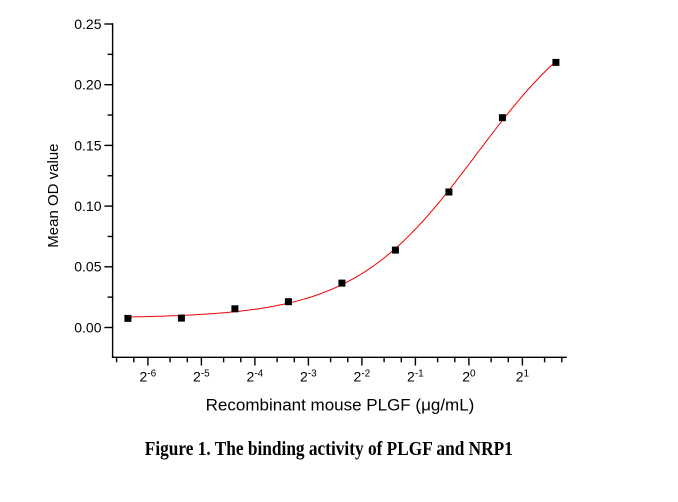  I want to click on svg-text: 0.15, so click(87, 145).